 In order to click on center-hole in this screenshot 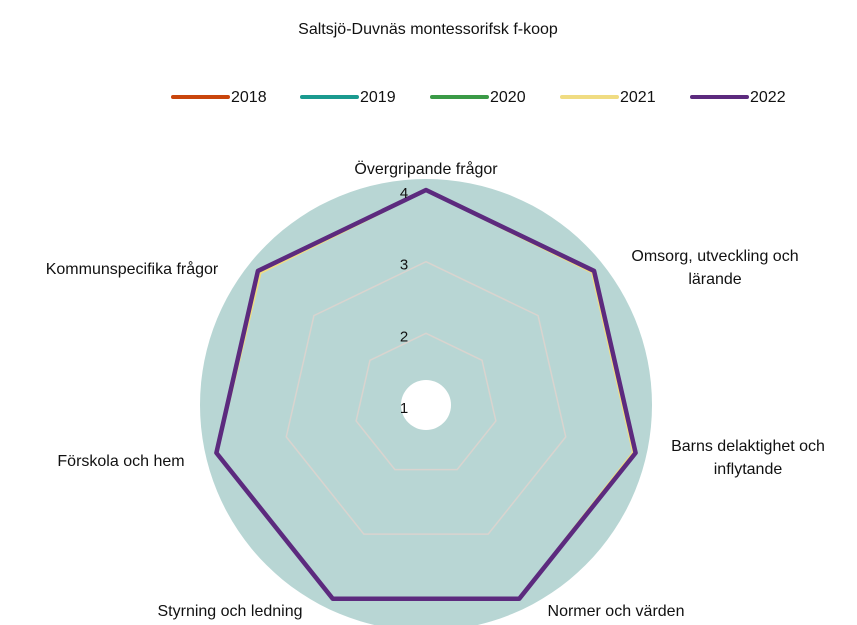, I will do `click(426, 405)`.